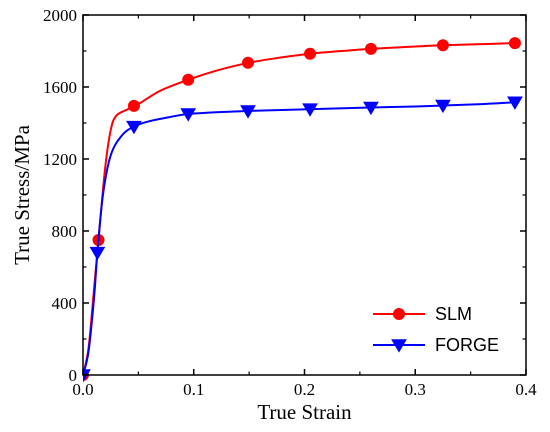 Image resolution: width=550 pixels, height=432 pixels. Describe the element at coordinates (436, 329) in the screenshot. I see `legend: SLM FORGE` at that location.